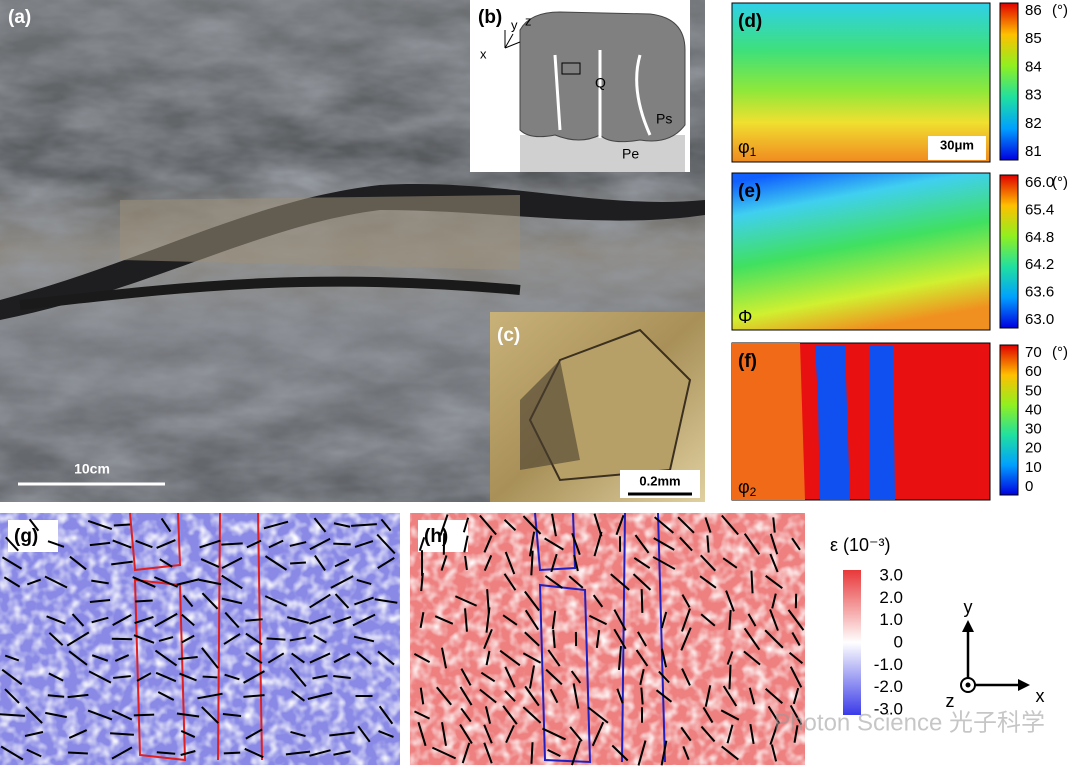 The width and height of the screenshot is (1080, 774). Describe the element at coordinates (600, 83) in the screenshot. I see `region-label: Q` at that location.